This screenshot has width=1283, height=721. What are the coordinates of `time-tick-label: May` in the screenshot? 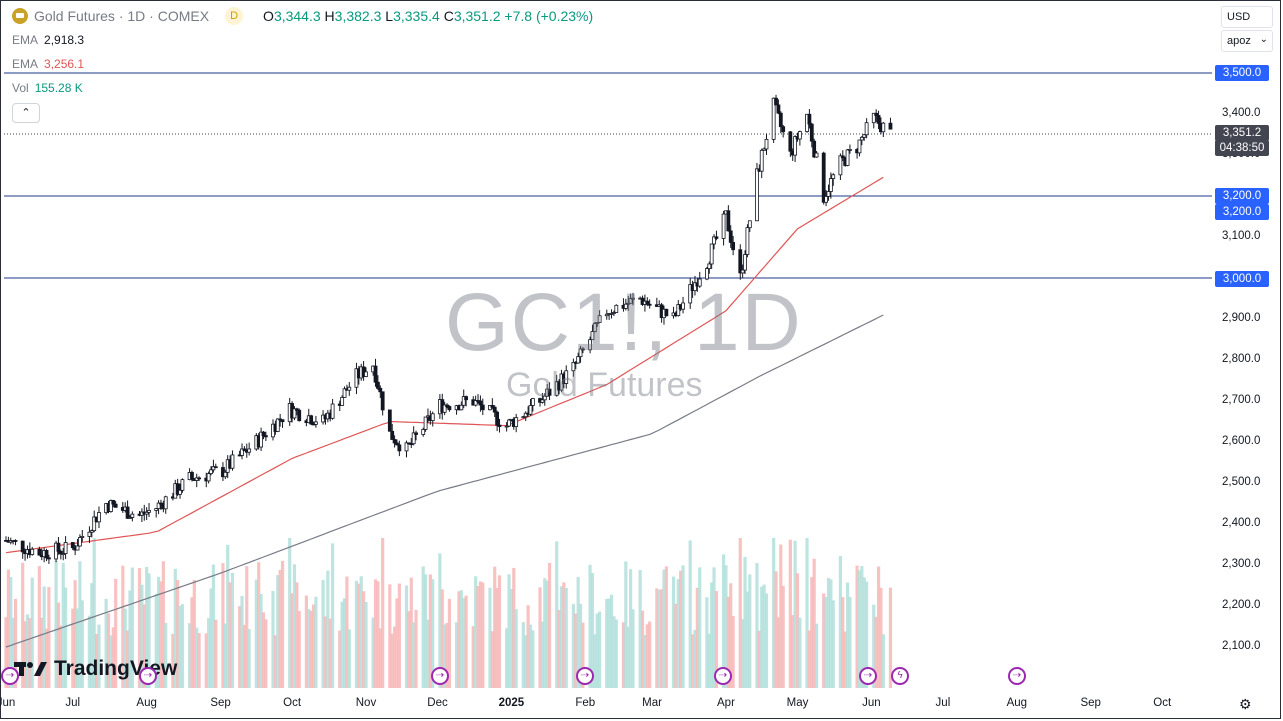 It's located at (797, 703).